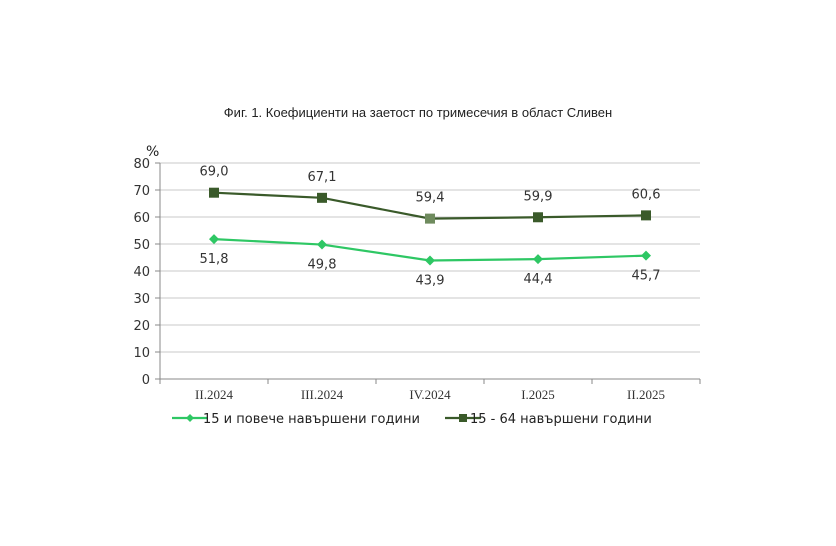  Describe the element at coordinates (141, 326) in the screenshot. I see `y-tick-label: 20` at that location.